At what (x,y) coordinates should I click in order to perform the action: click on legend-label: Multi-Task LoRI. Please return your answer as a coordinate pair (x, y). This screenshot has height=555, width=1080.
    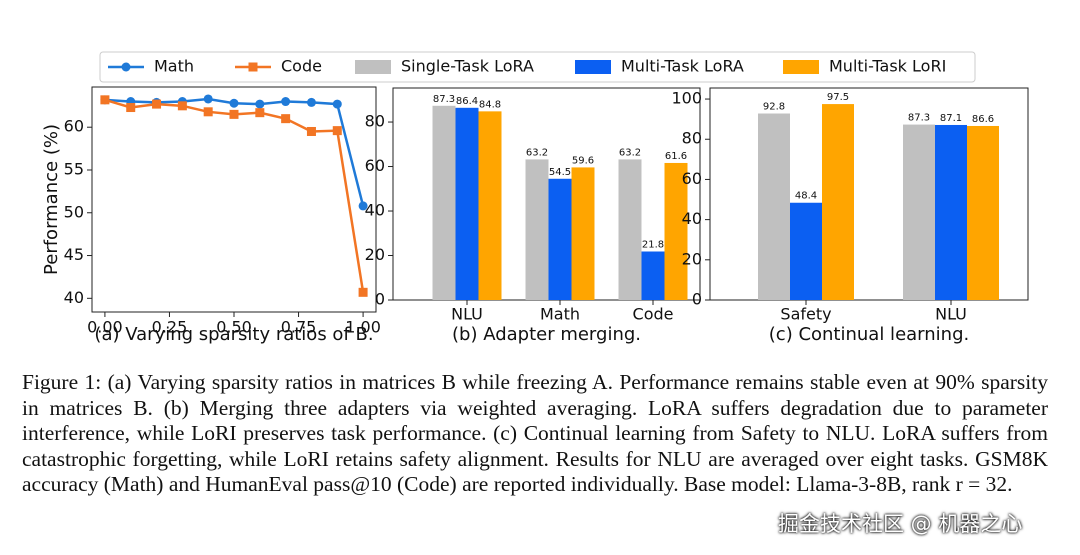
    Looking at the image, I should click on (887, 66).